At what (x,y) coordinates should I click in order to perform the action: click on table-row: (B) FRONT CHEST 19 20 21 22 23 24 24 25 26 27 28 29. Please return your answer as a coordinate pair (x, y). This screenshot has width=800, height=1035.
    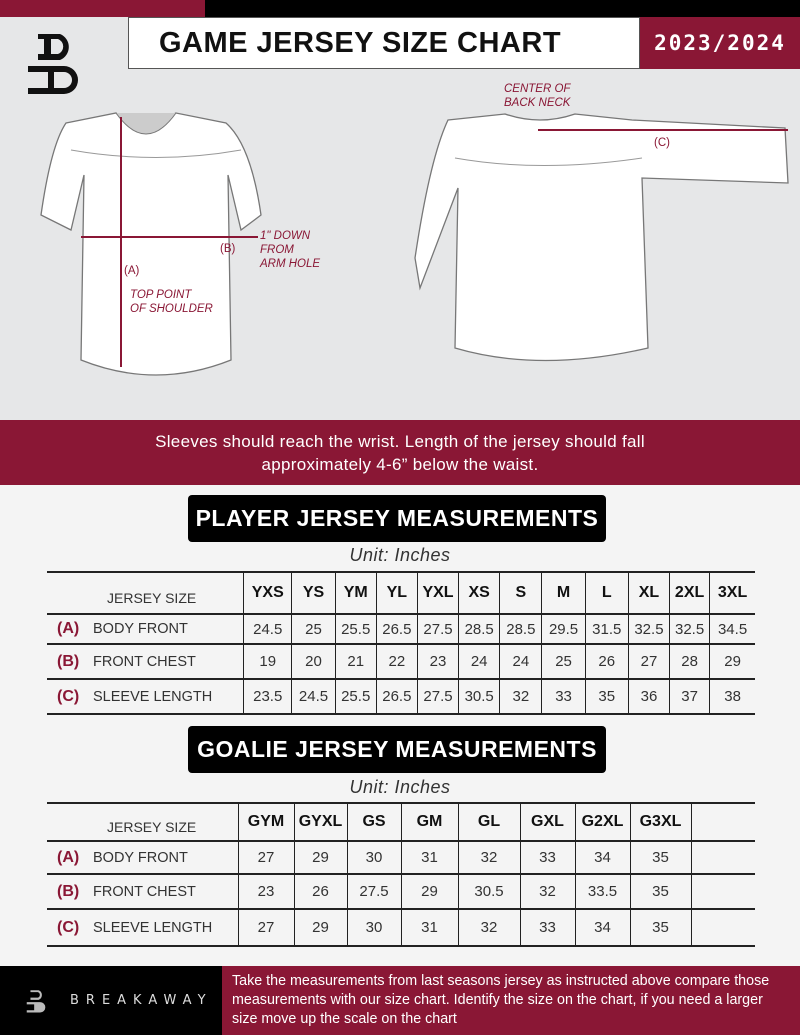
    Looking at the image, I should click on (401, 661).